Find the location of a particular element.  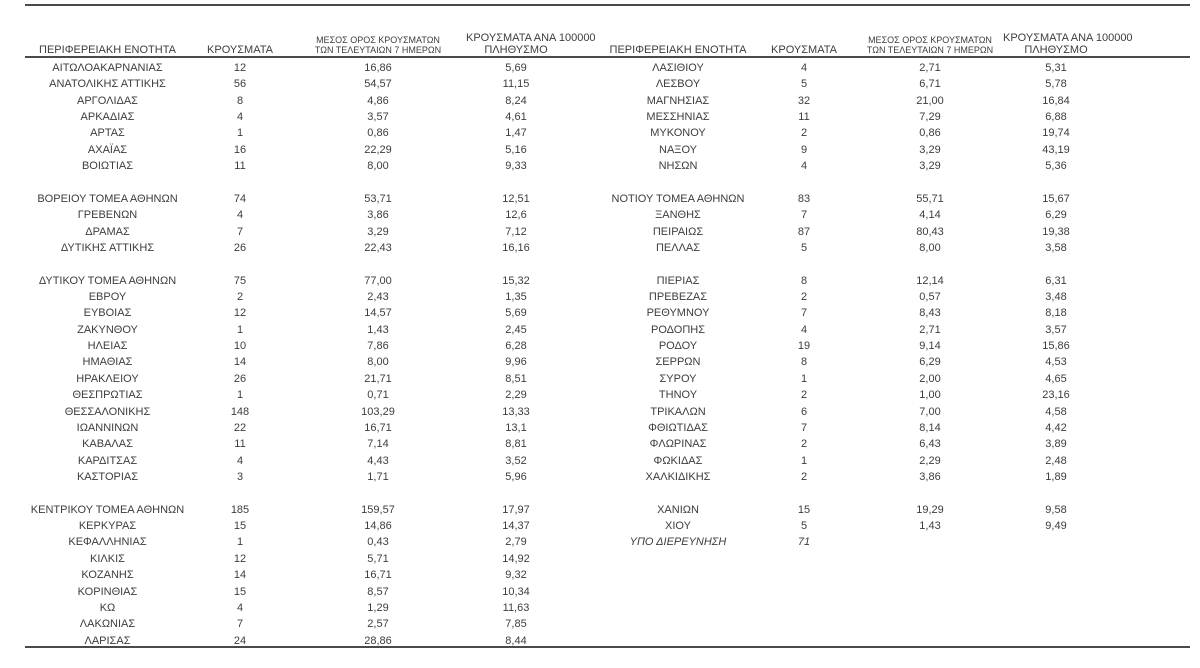

cell-region: ΗΜΑΘΙΑΣ is located at coordinates (107, 362).